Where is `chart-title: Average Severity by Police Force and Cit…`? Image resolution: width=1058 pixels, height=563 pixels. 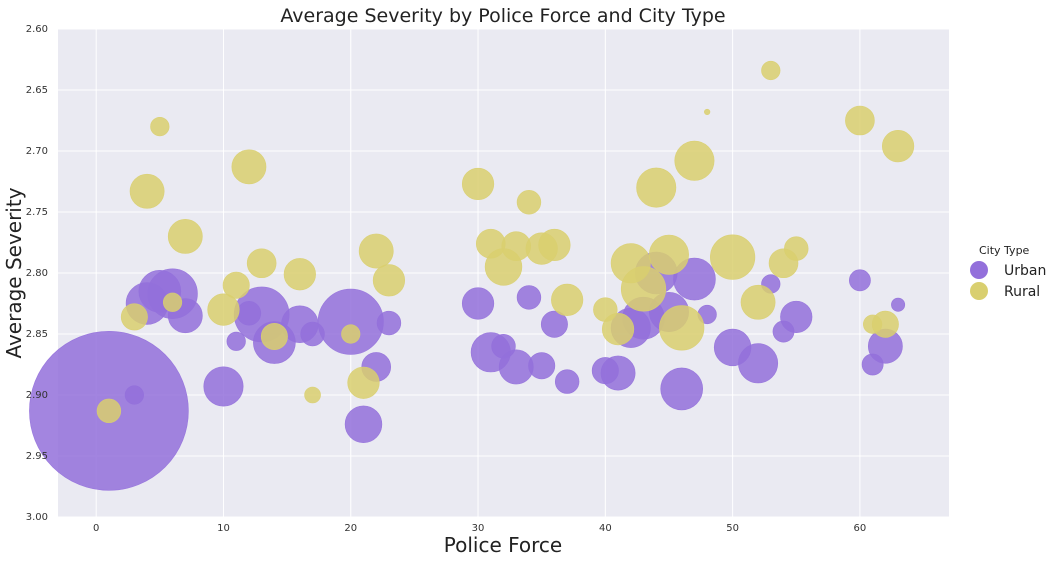
chart-title: Average Severity by Police Force and Cit… is located at coordinates (502, 16).